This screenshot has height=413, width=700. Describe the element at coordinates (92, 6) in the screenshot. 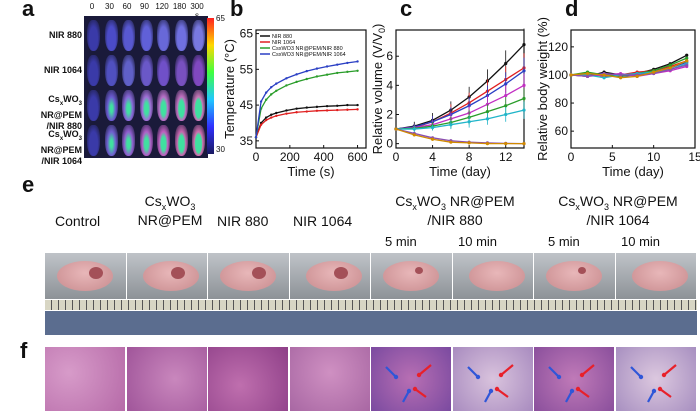

I see `time-label: 0` at that location.